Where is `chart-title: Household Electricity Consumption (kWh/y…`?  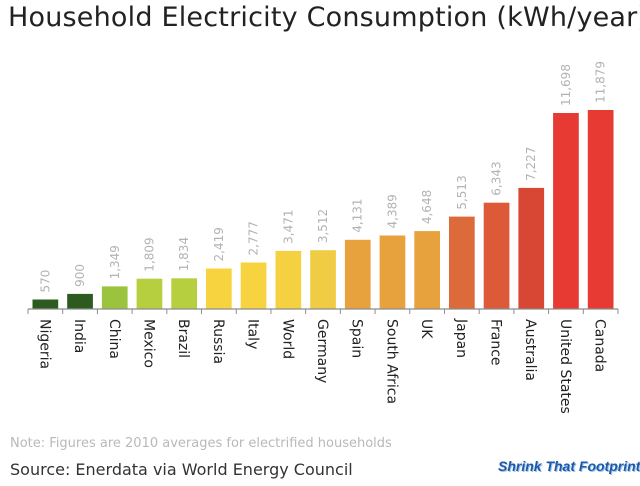 chart-title: Household Electricity Consumption (kWh/y… is located at coordinates (324, 17).